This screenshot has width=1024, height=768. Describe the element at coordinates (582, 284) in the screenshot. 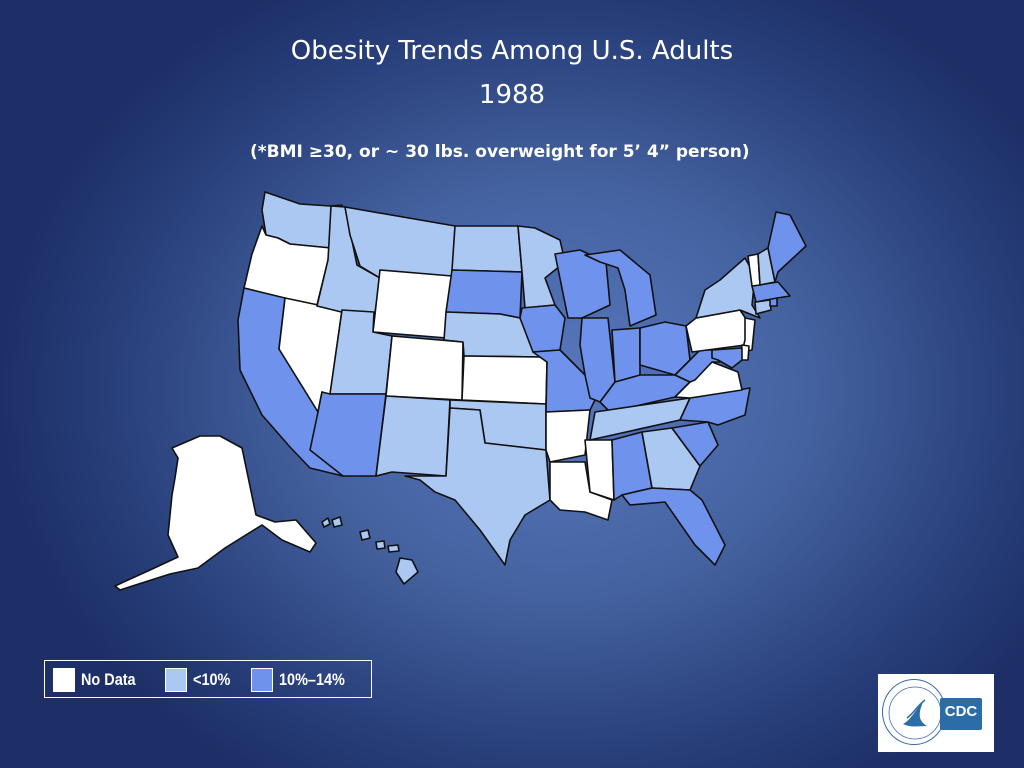

I see `state-wi` at that location.